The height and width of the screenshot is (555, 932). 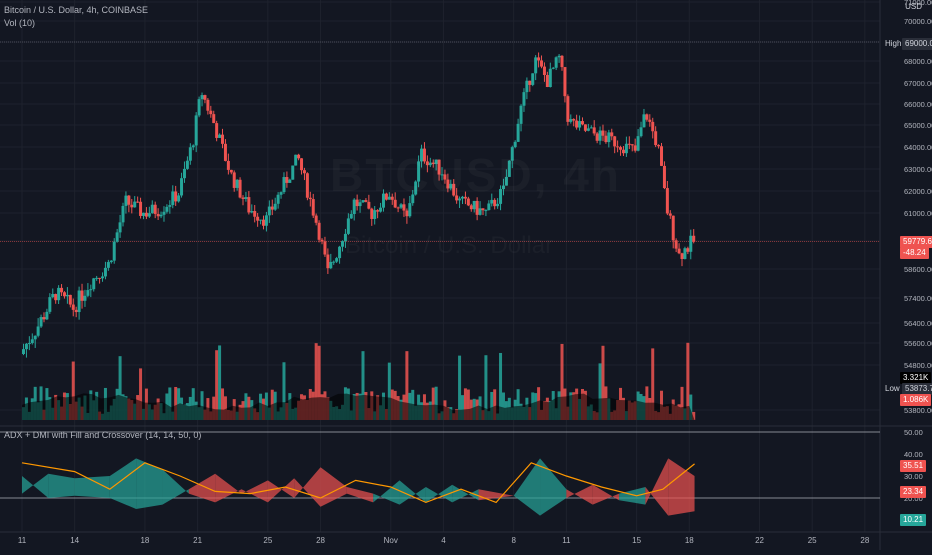 What do you see at coordinates (443, 540) in the screenshot?
I see `time-tick-label-7: 4` at bounding box center [443, 540].